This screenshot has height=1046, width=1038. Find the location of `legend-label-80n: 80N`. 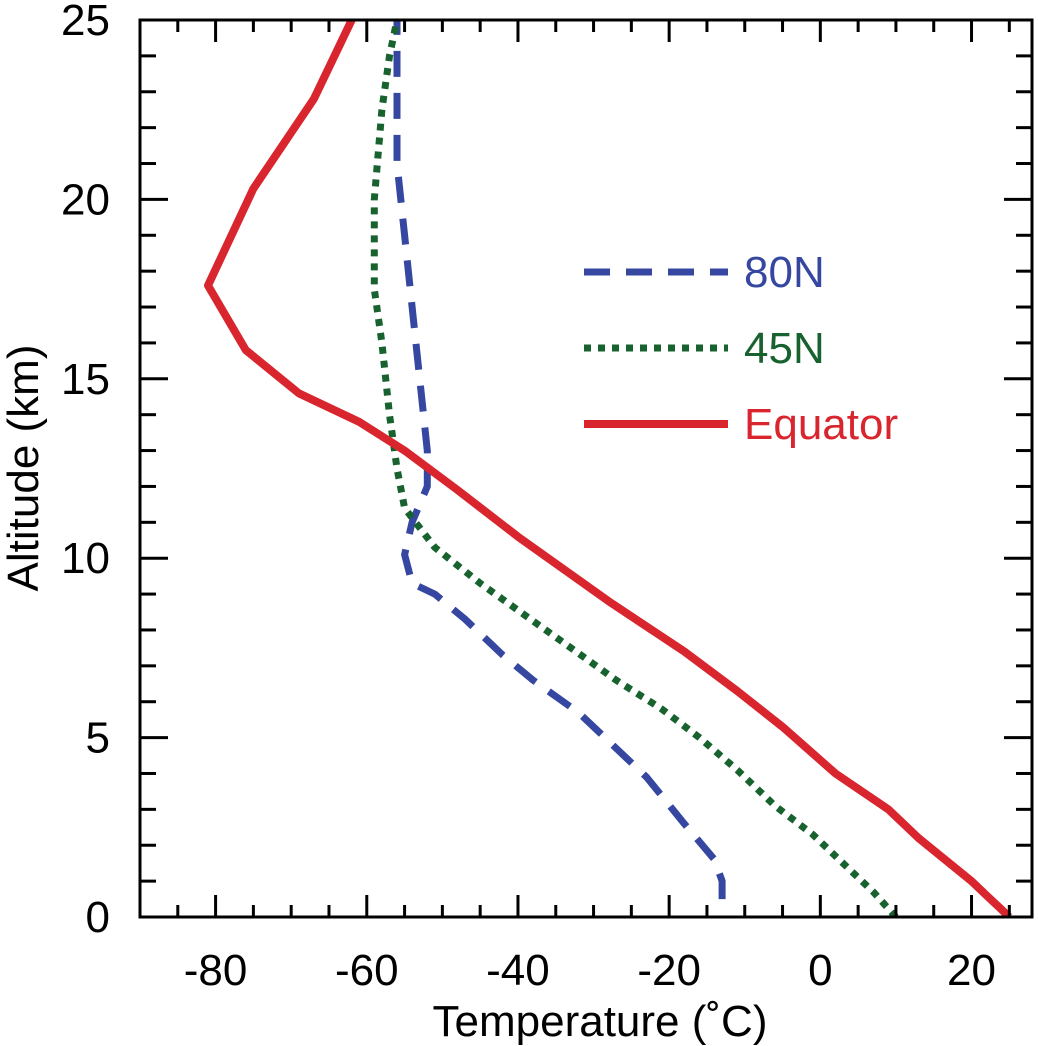

legend-label-80n: 80N is located at coordinates (784, 272).